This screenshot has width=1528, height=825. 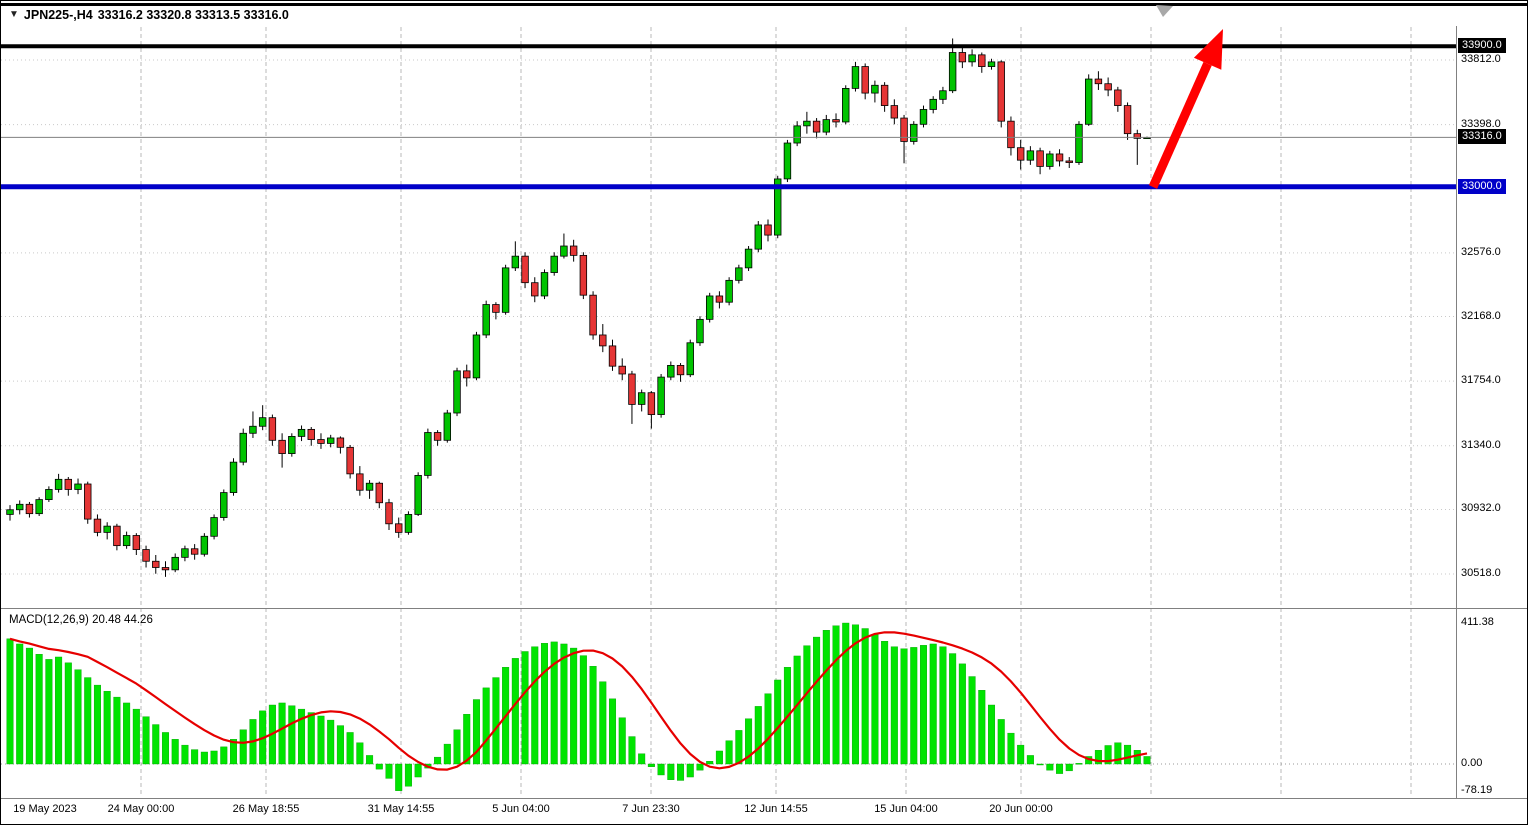 I want to click on ohlc-values: 33316.2 33320.8 33313.5 33316.0, so click(x=193, y=15).